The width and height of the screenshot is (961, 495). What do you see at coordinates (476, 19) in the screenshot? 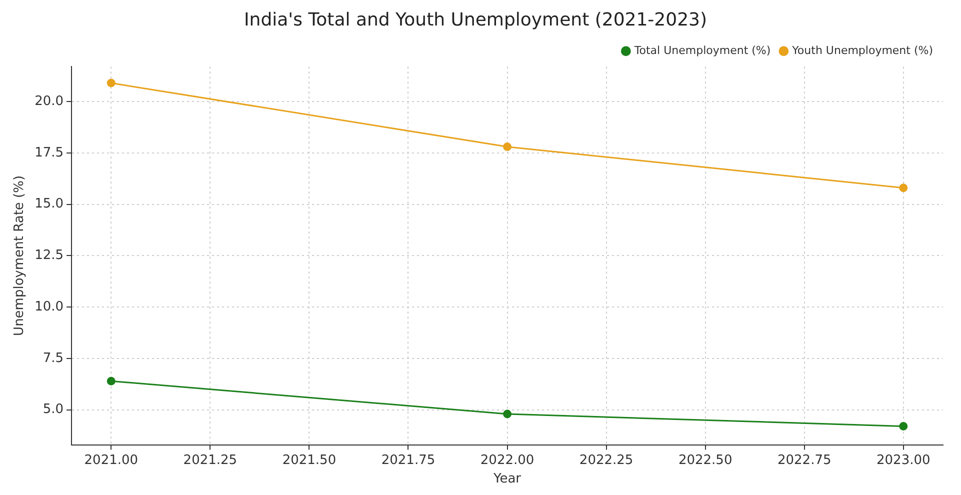
I see `chart-title: India's Total and Youth Unemployment (2021-2023)` at bounding box center [476, 19].